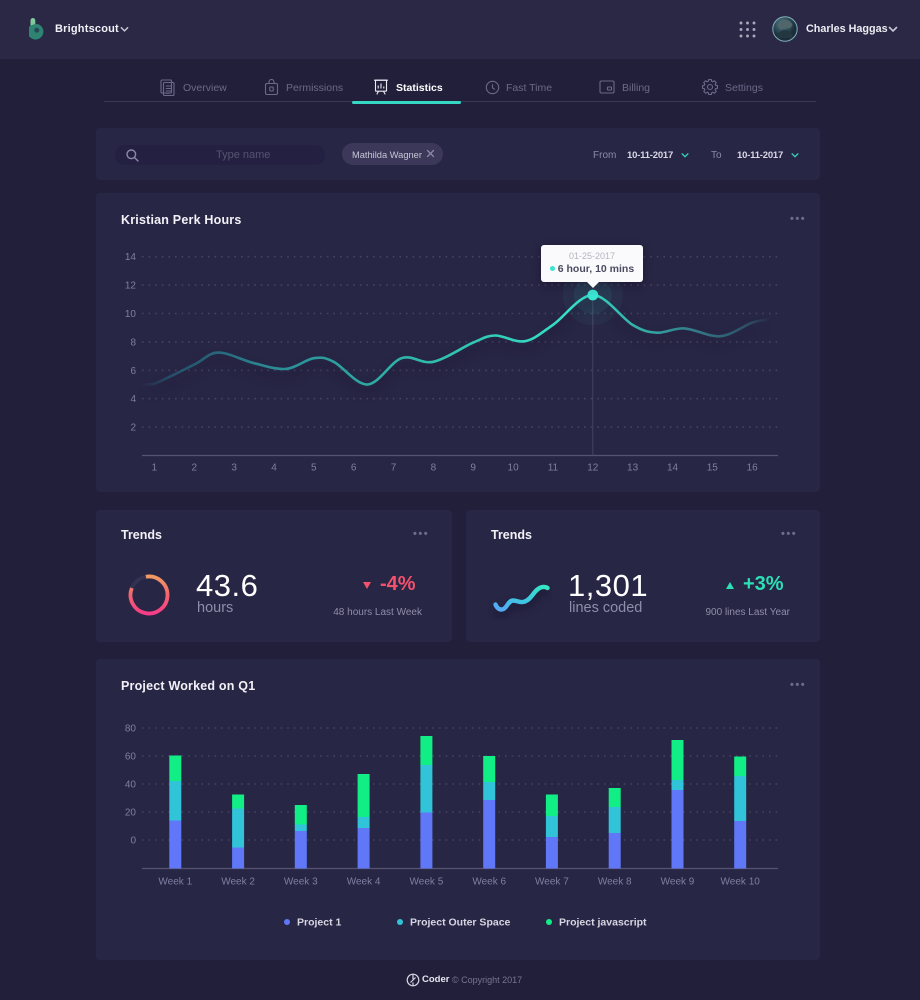 This screenshot has height=1000, width=920. Describe the element at coordinates (713, 468) in the screenshot. I see `svg-text: 15` at that location.